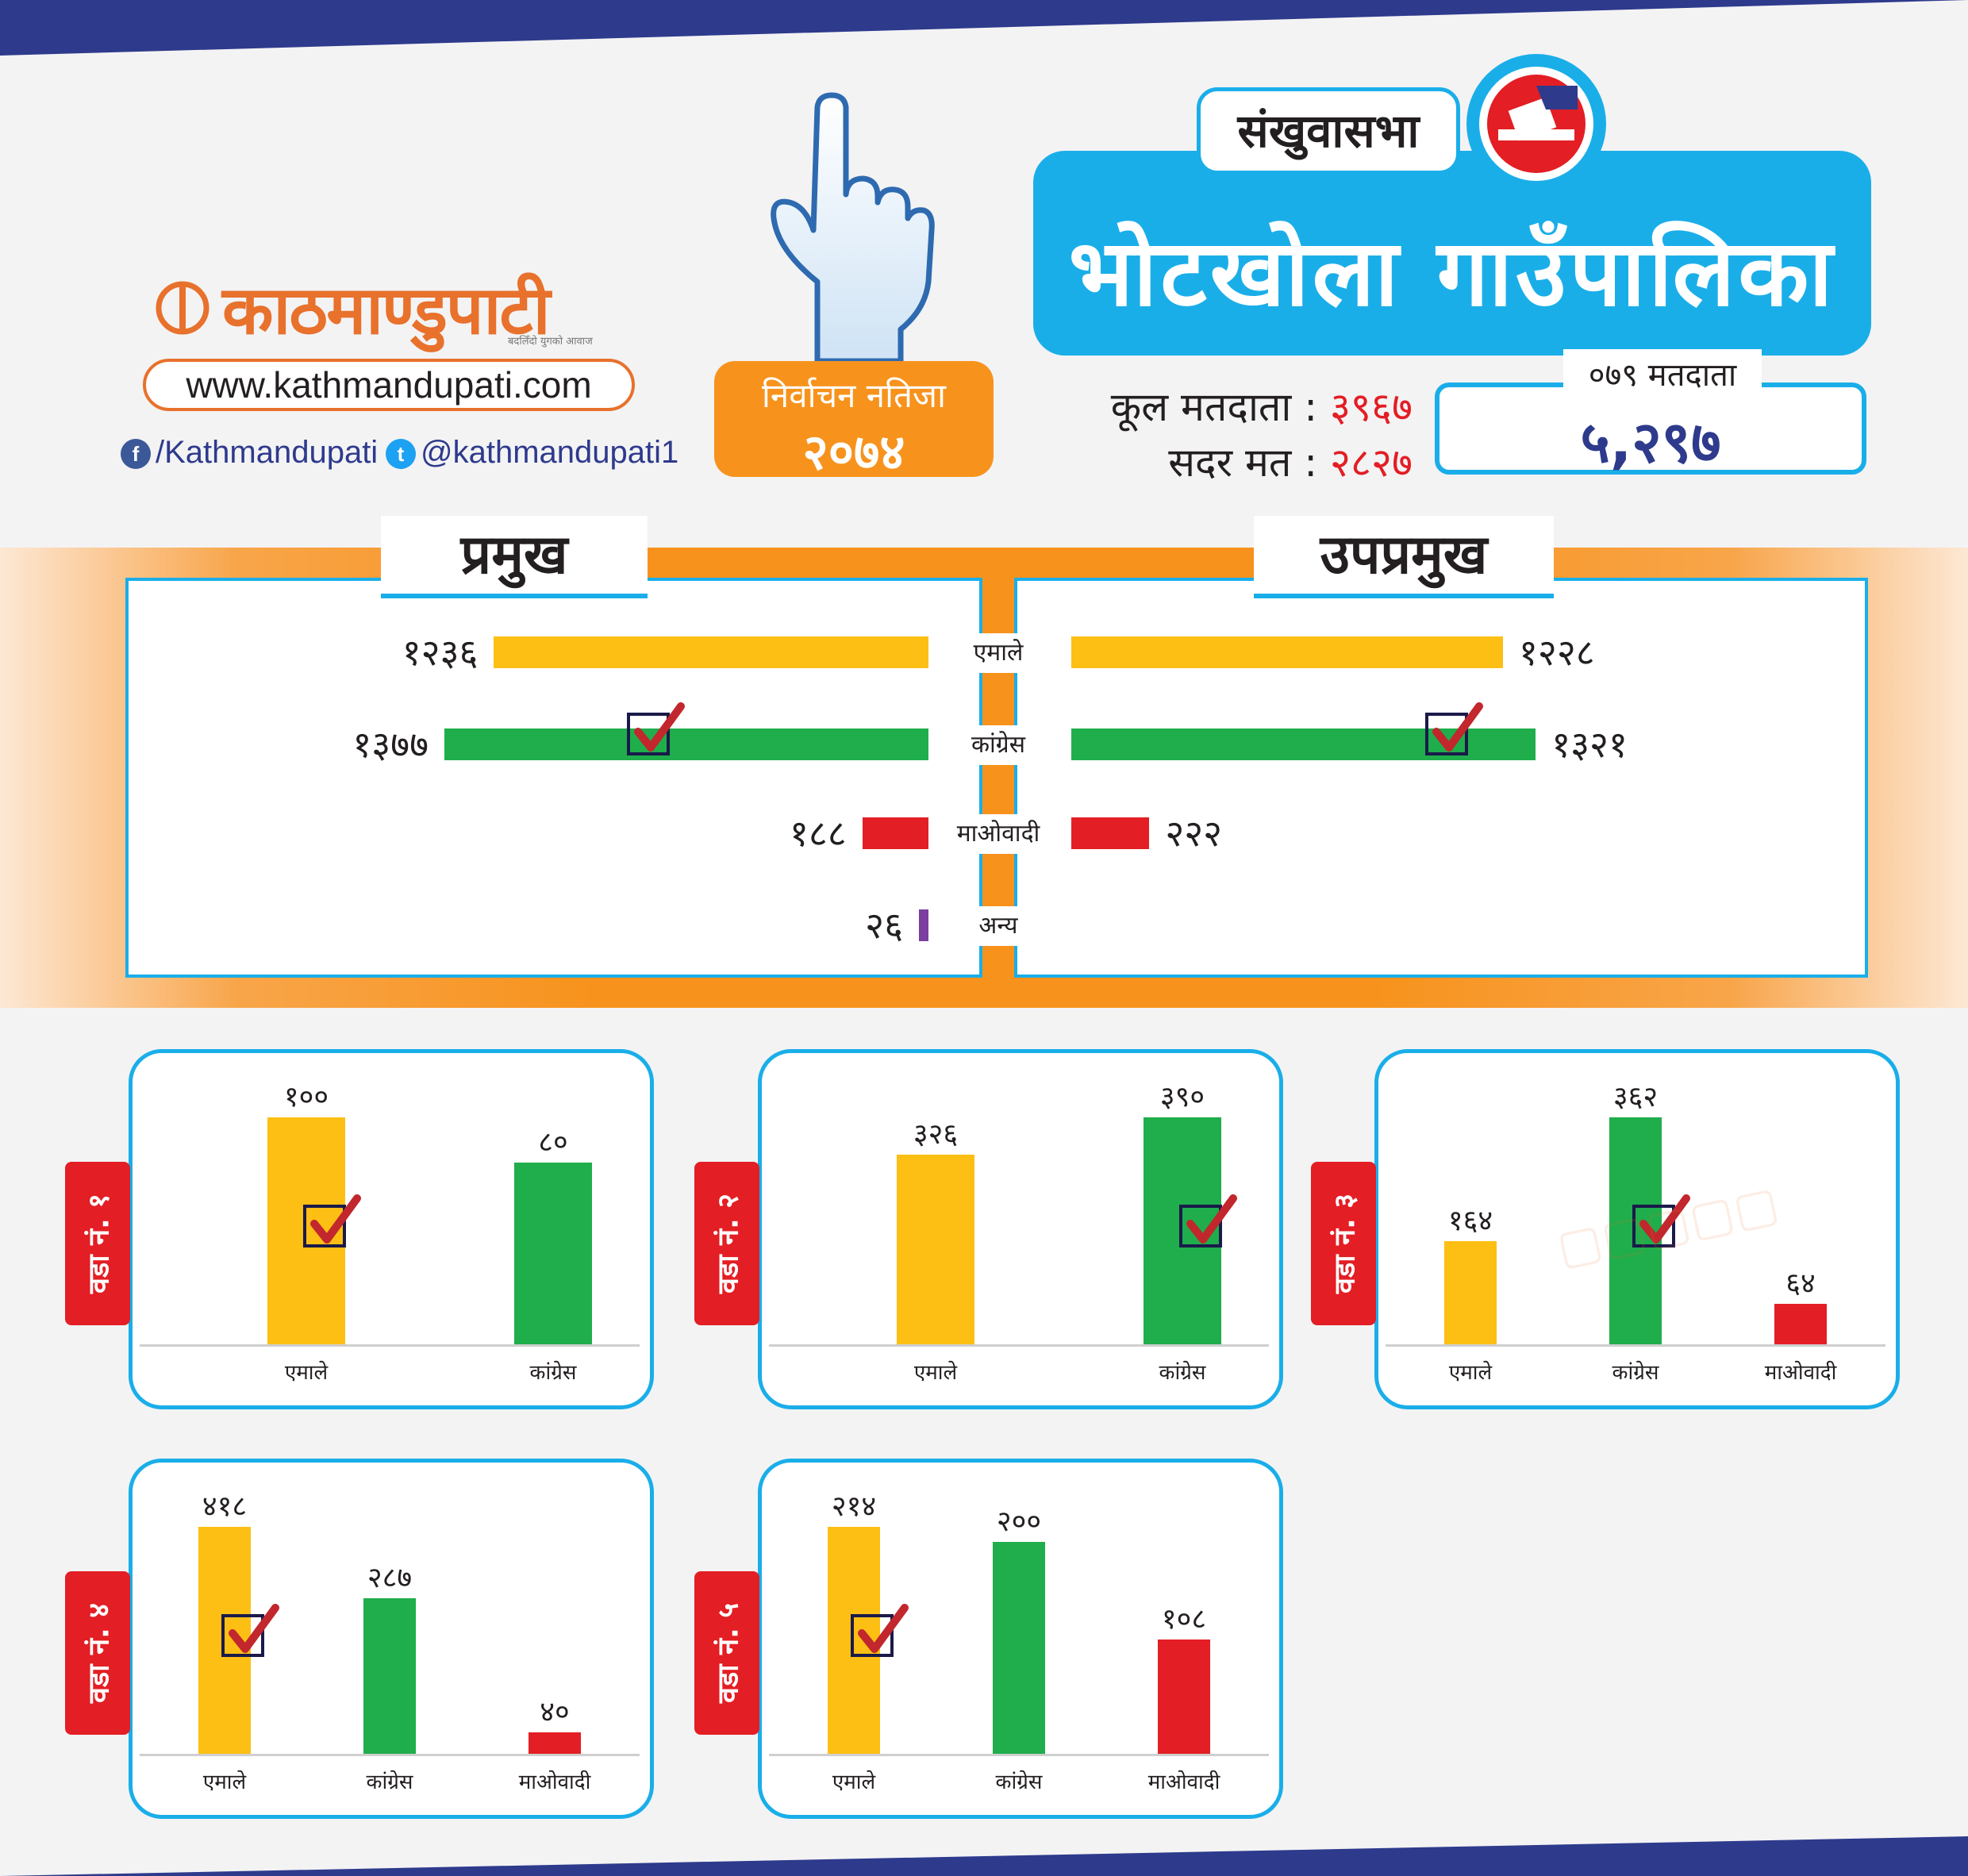 This screenshot has width=1968, height=1876. I want to click on ward-bar-value: ४१८, so click(225, 1506).